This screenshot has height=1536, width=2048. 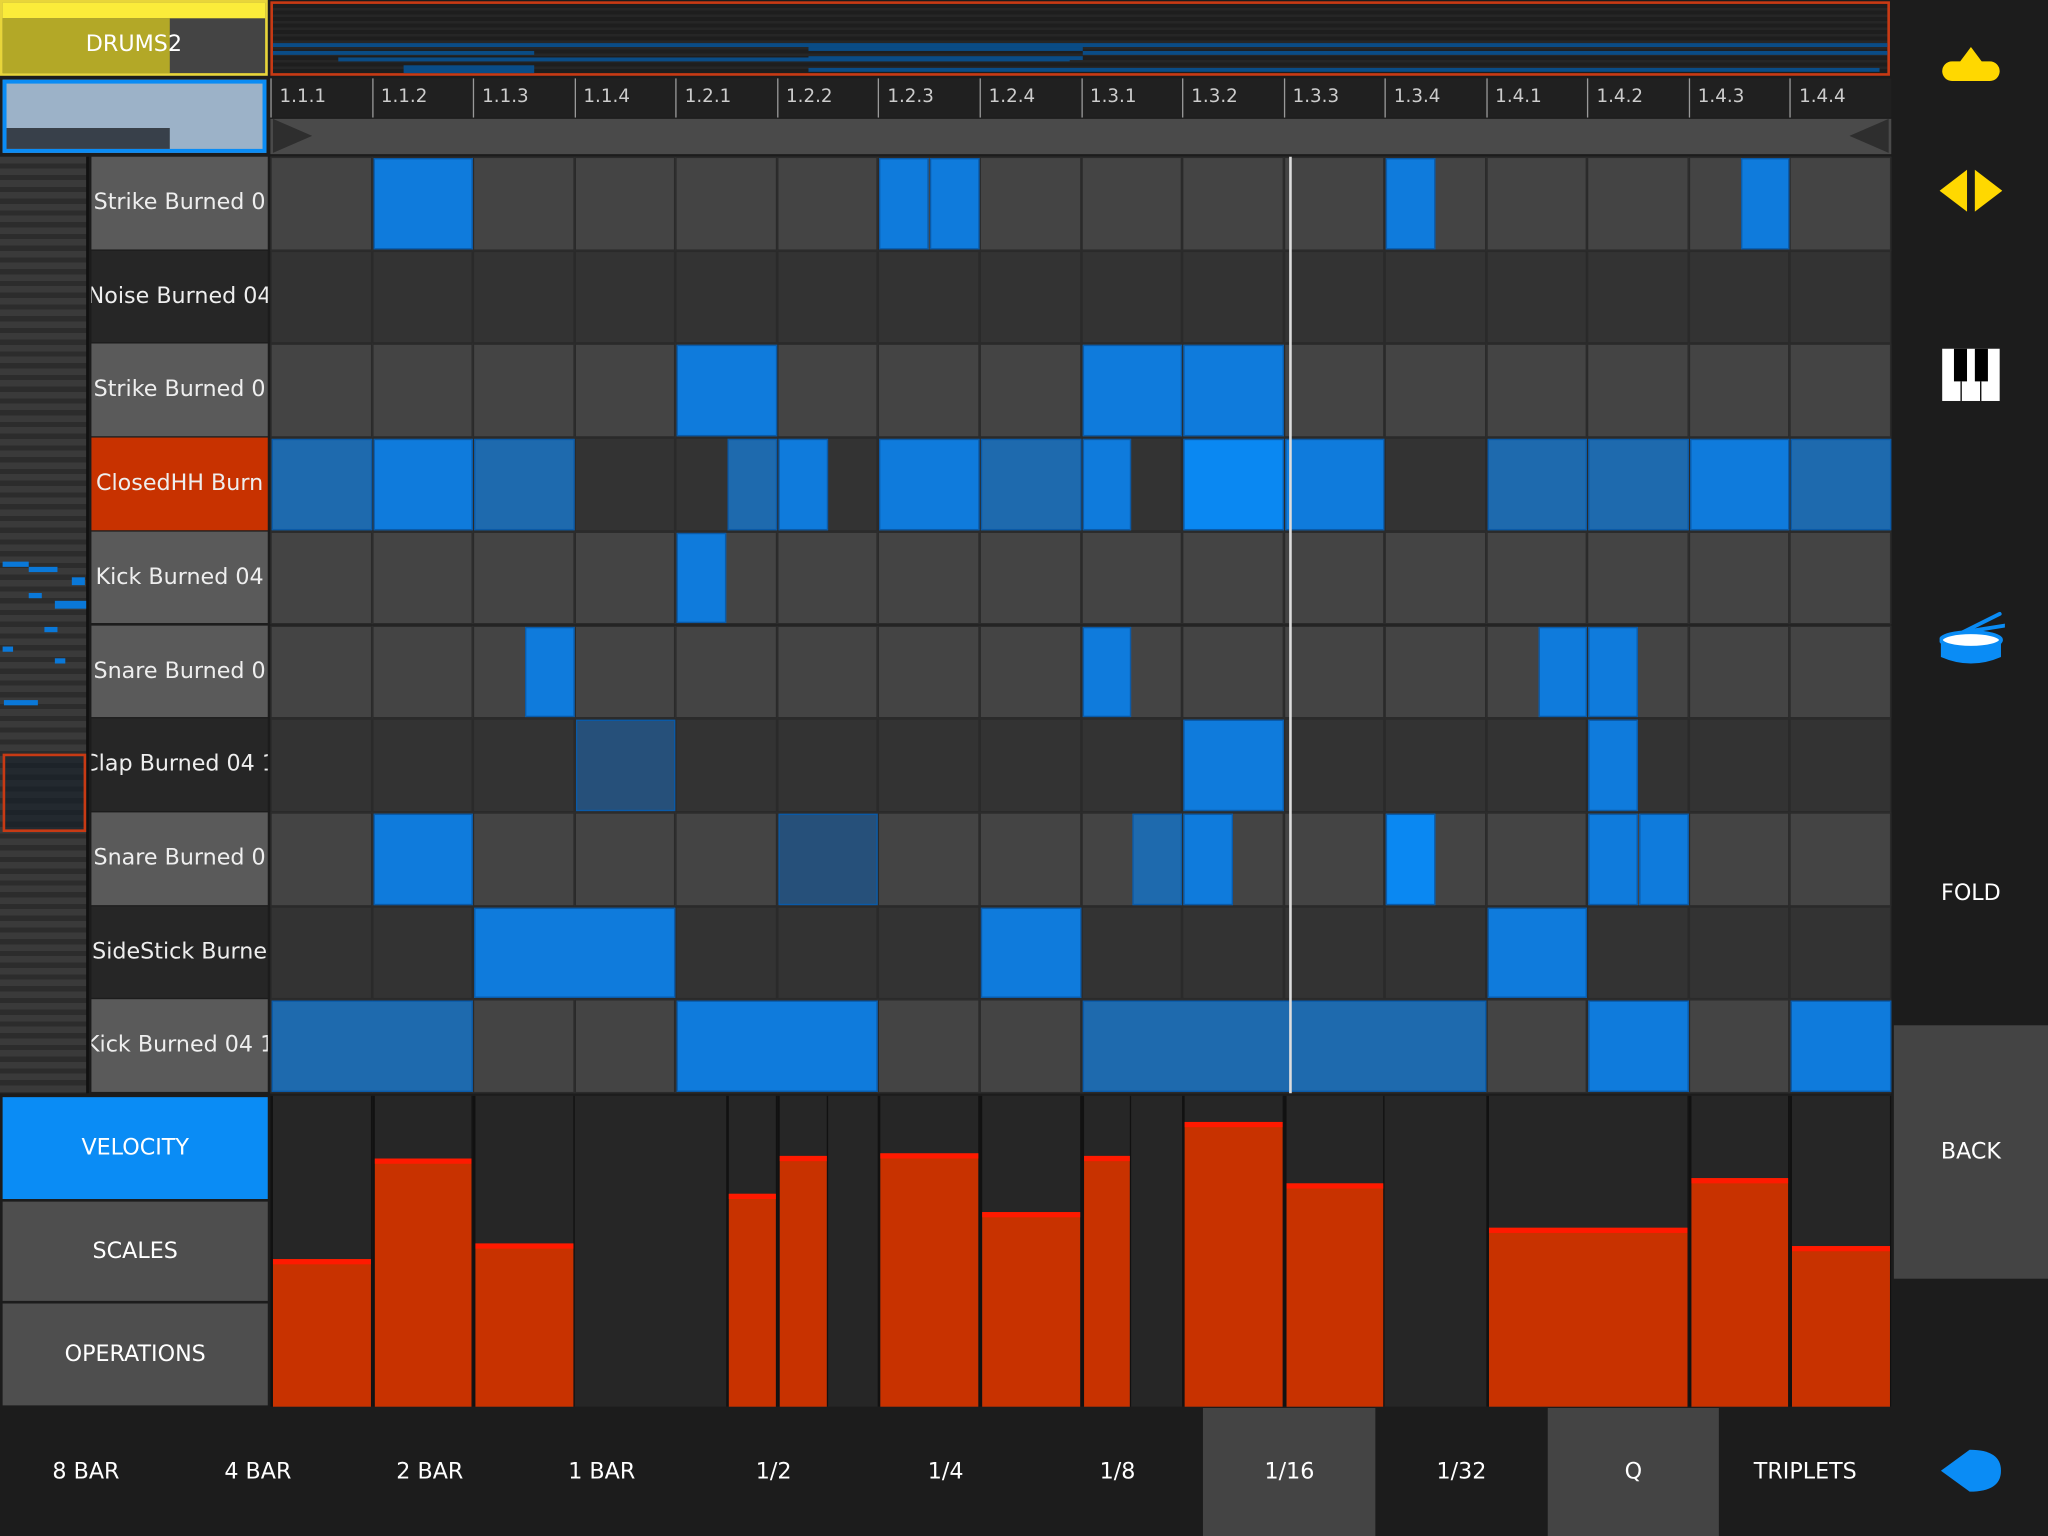 What do you see at coordinates (135, 1148) in the screenshot?
I see `velocity-tab: VELOCITY` at bounding box center [135, 1148].